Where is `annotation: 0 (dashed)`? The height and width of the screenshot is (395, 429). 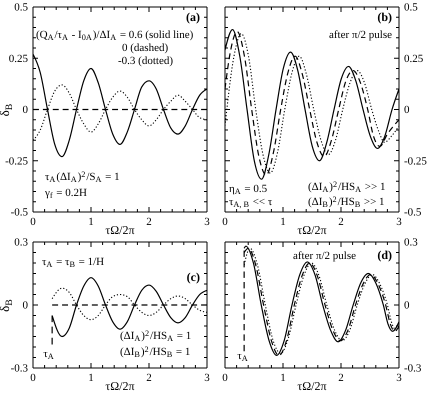
annotation: 0 (dashed) is located at coordinates (145, 48).